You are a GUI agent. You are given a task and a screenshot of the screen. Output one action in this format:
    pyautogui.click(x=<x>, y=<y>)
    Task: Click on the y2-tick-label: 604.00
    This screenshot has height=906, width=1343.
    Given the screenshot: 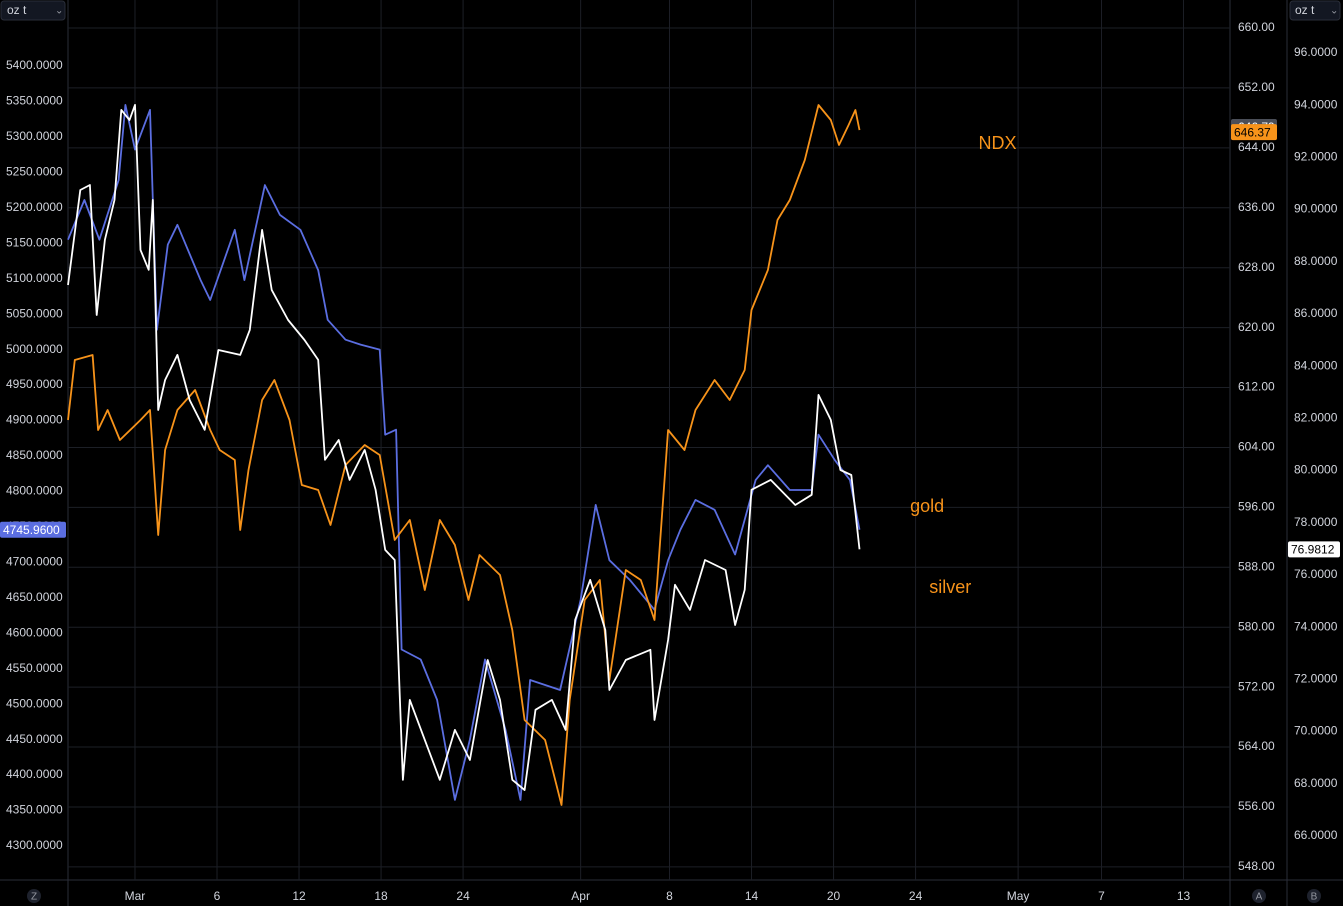 What is the action you would take?
    pyautogui.click(x=1256, y=447)
    